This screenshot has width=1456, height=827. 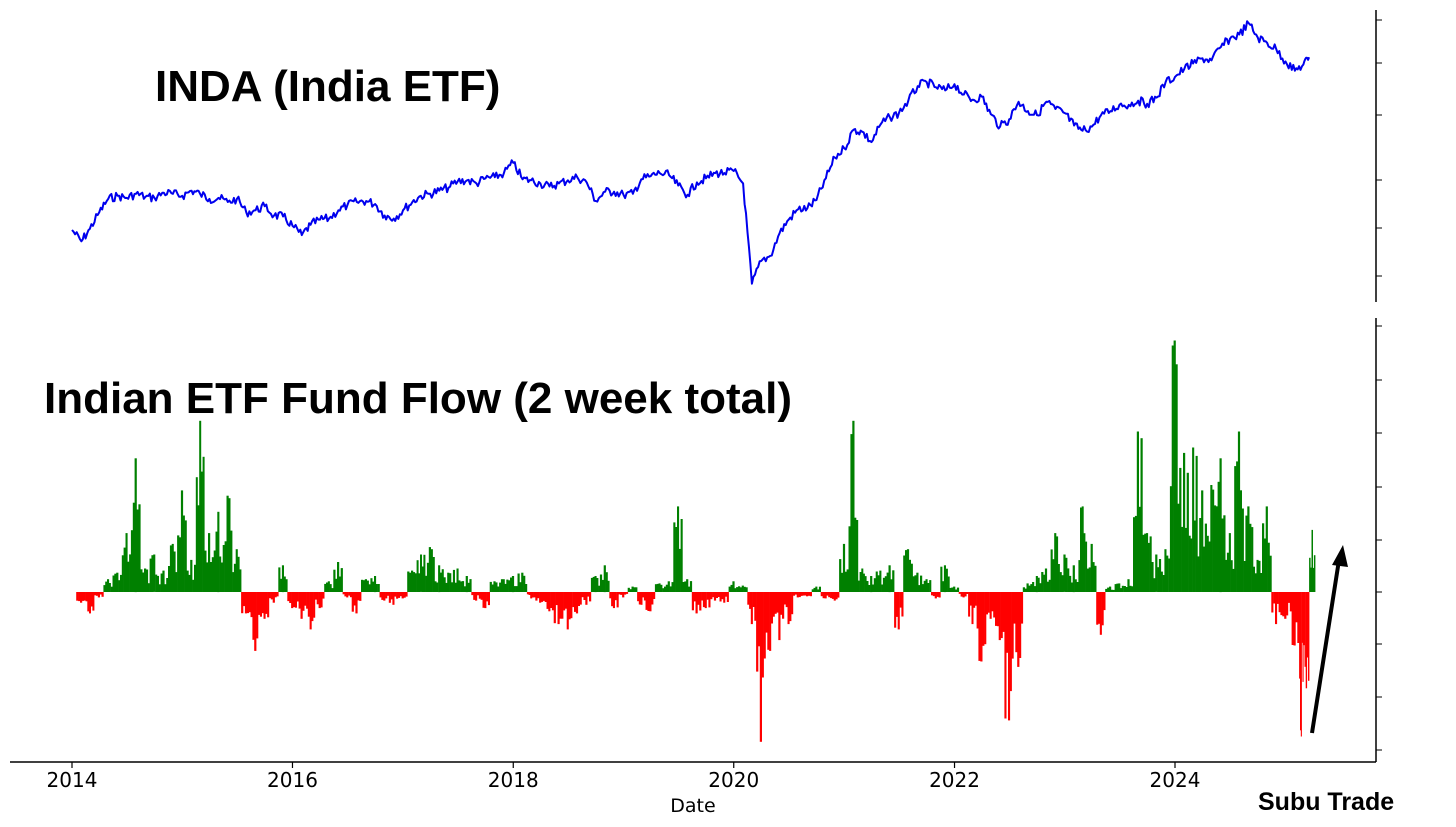 I want to click on bottom-right-ticks, so click(x=1379, y=538).